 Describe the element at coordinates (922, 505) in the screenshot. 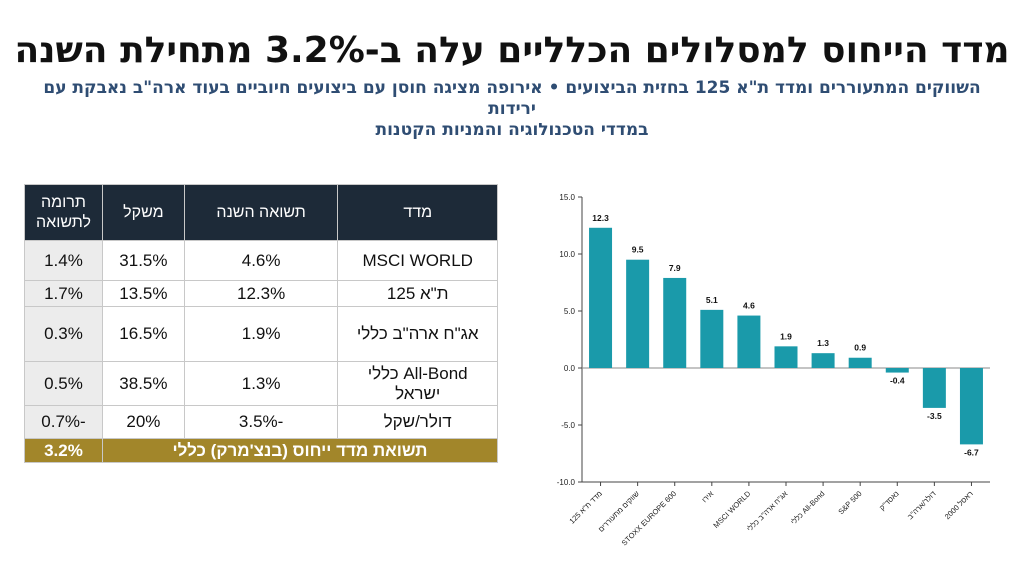

I see `x-tick-label: דולר/ארה"ב` at that location.